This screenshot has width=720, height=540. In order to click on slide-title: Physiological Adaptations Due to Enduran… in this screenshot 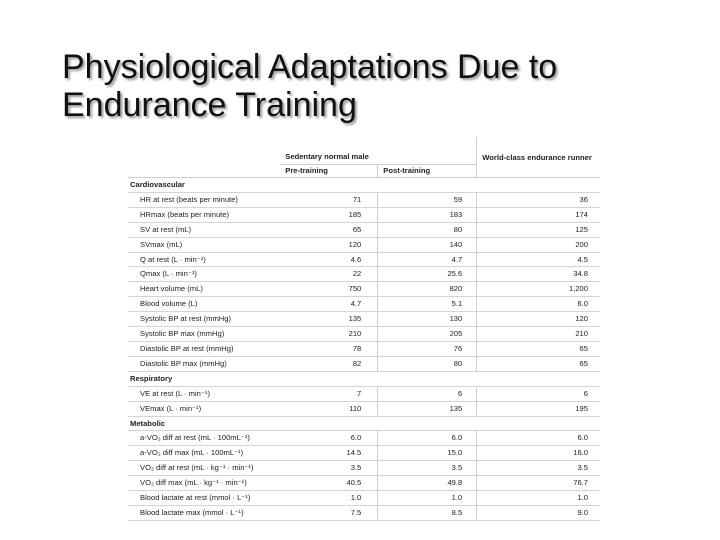, I will do `click(382, 86)`.